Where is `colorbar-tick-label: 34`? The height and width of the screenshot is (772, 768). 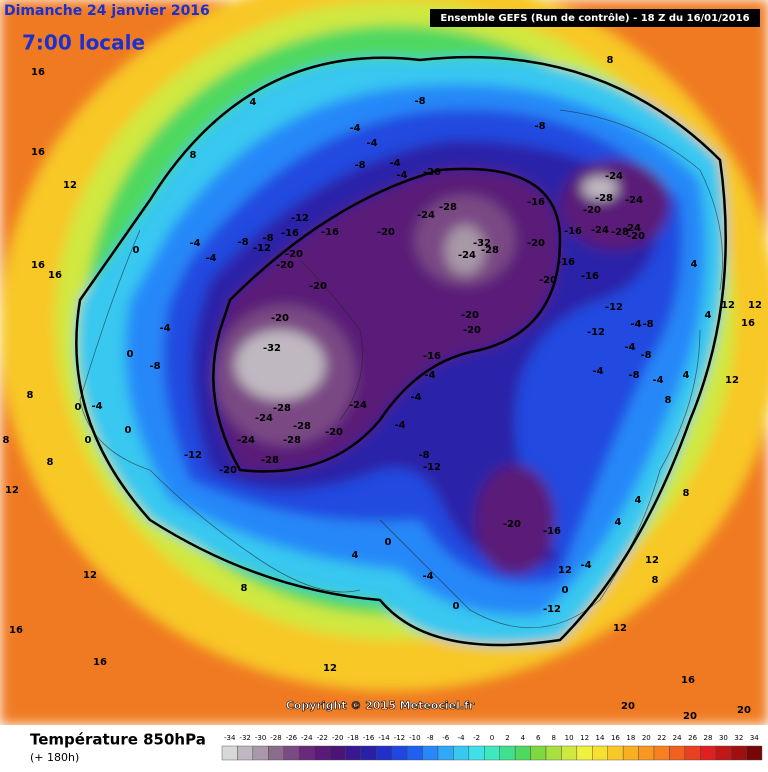 colorbar-tick-label: 34 is located at coordinates (754, 738).